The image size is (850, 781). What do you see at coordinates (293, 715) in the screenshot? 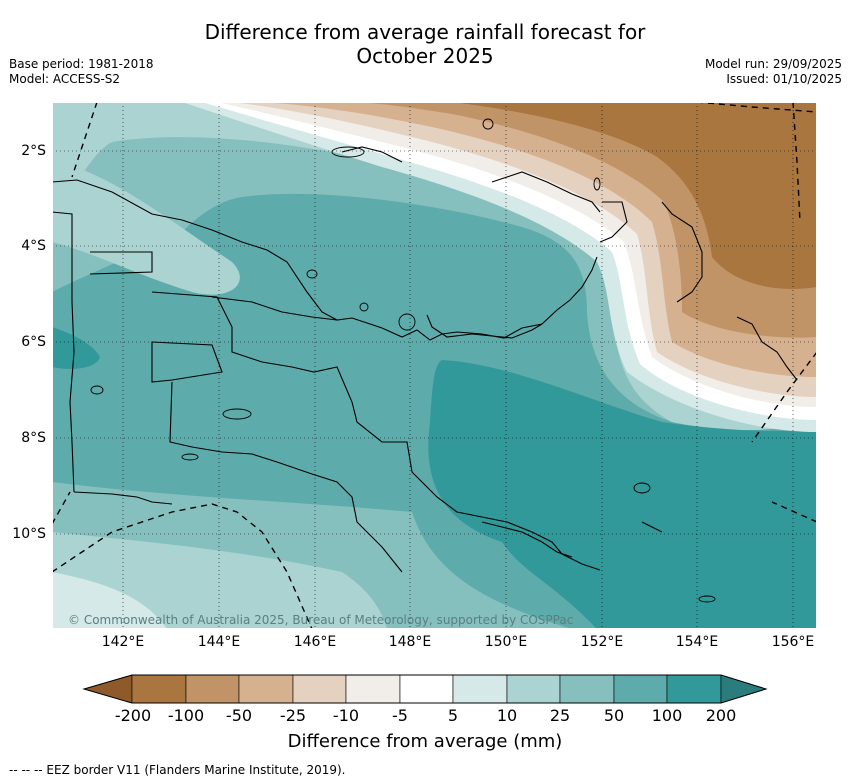
I see `colorbar-label: -25` at bounding box center [293, 715].